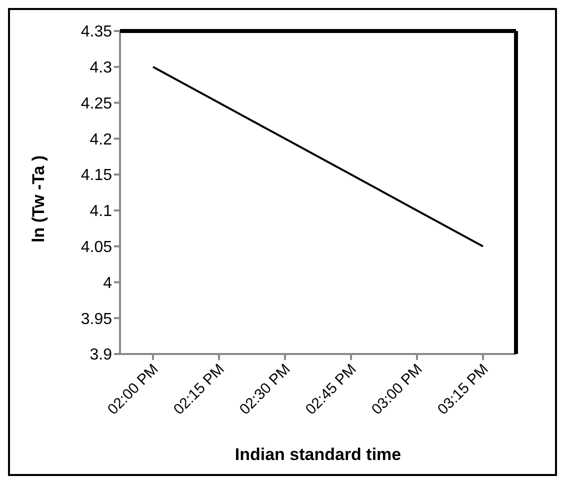  Describe the element at coordinates (96, 247) in the screenshot. I see `y-tick-label: 4.05` at that location.